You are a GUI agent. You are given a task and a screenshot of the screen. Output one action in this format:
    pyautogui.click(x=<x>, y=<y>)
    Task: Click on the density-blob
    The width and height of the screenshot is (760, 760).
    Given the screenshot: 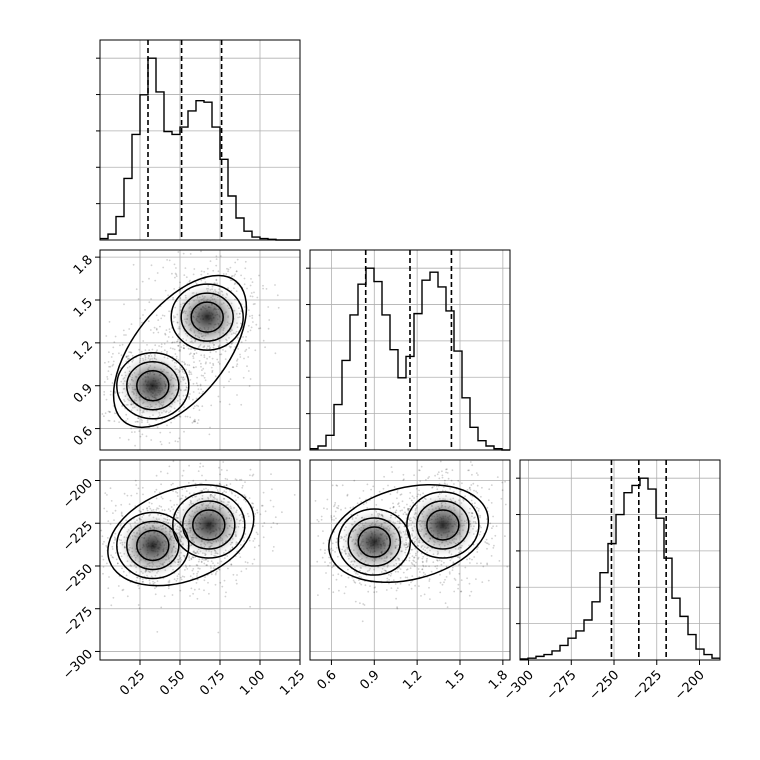 What is the action you would take?
    pyautogui.click(x=152, y=545)
    